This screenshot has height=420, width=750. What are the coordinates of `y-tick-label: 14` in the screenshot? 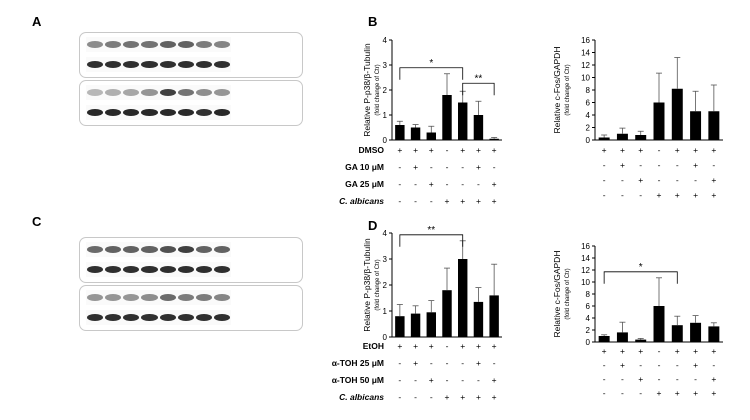 It's located at (585, 53).